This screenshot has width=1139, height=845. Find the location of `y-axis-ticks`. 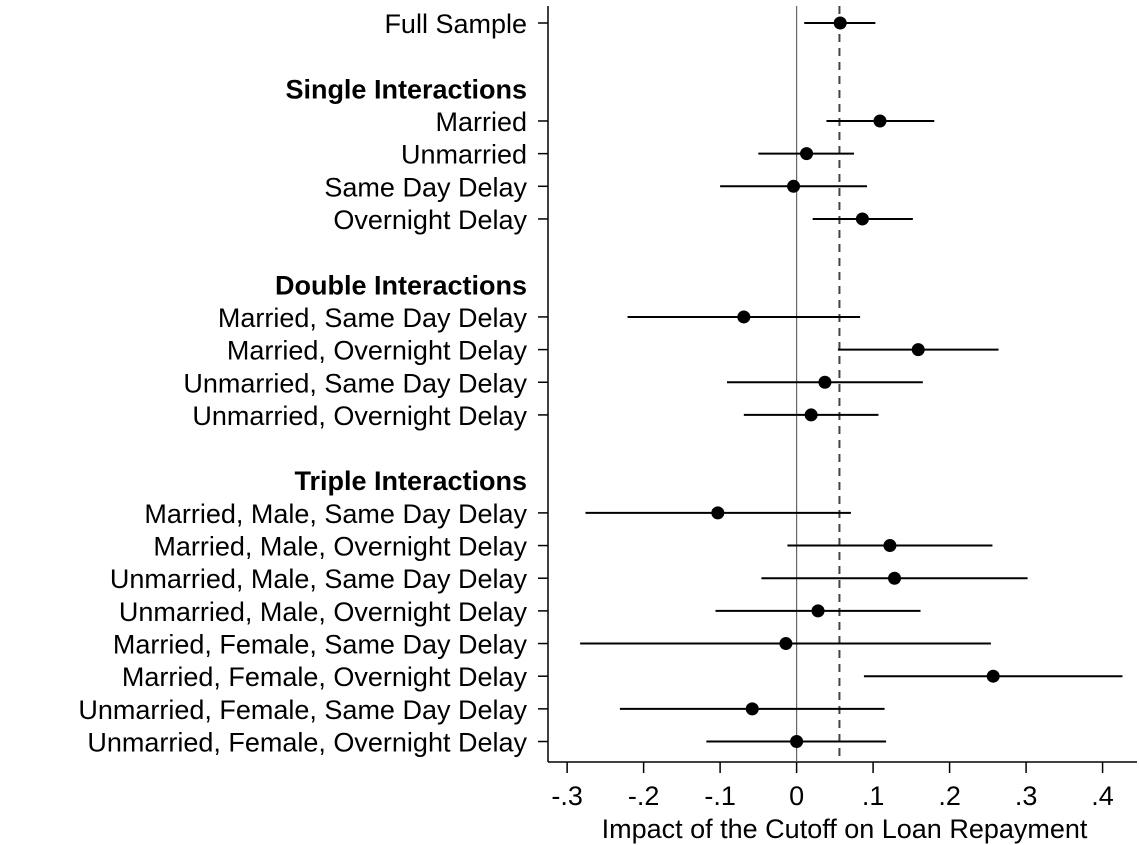

y-axis-ticks is located at coordinates (543, 382).